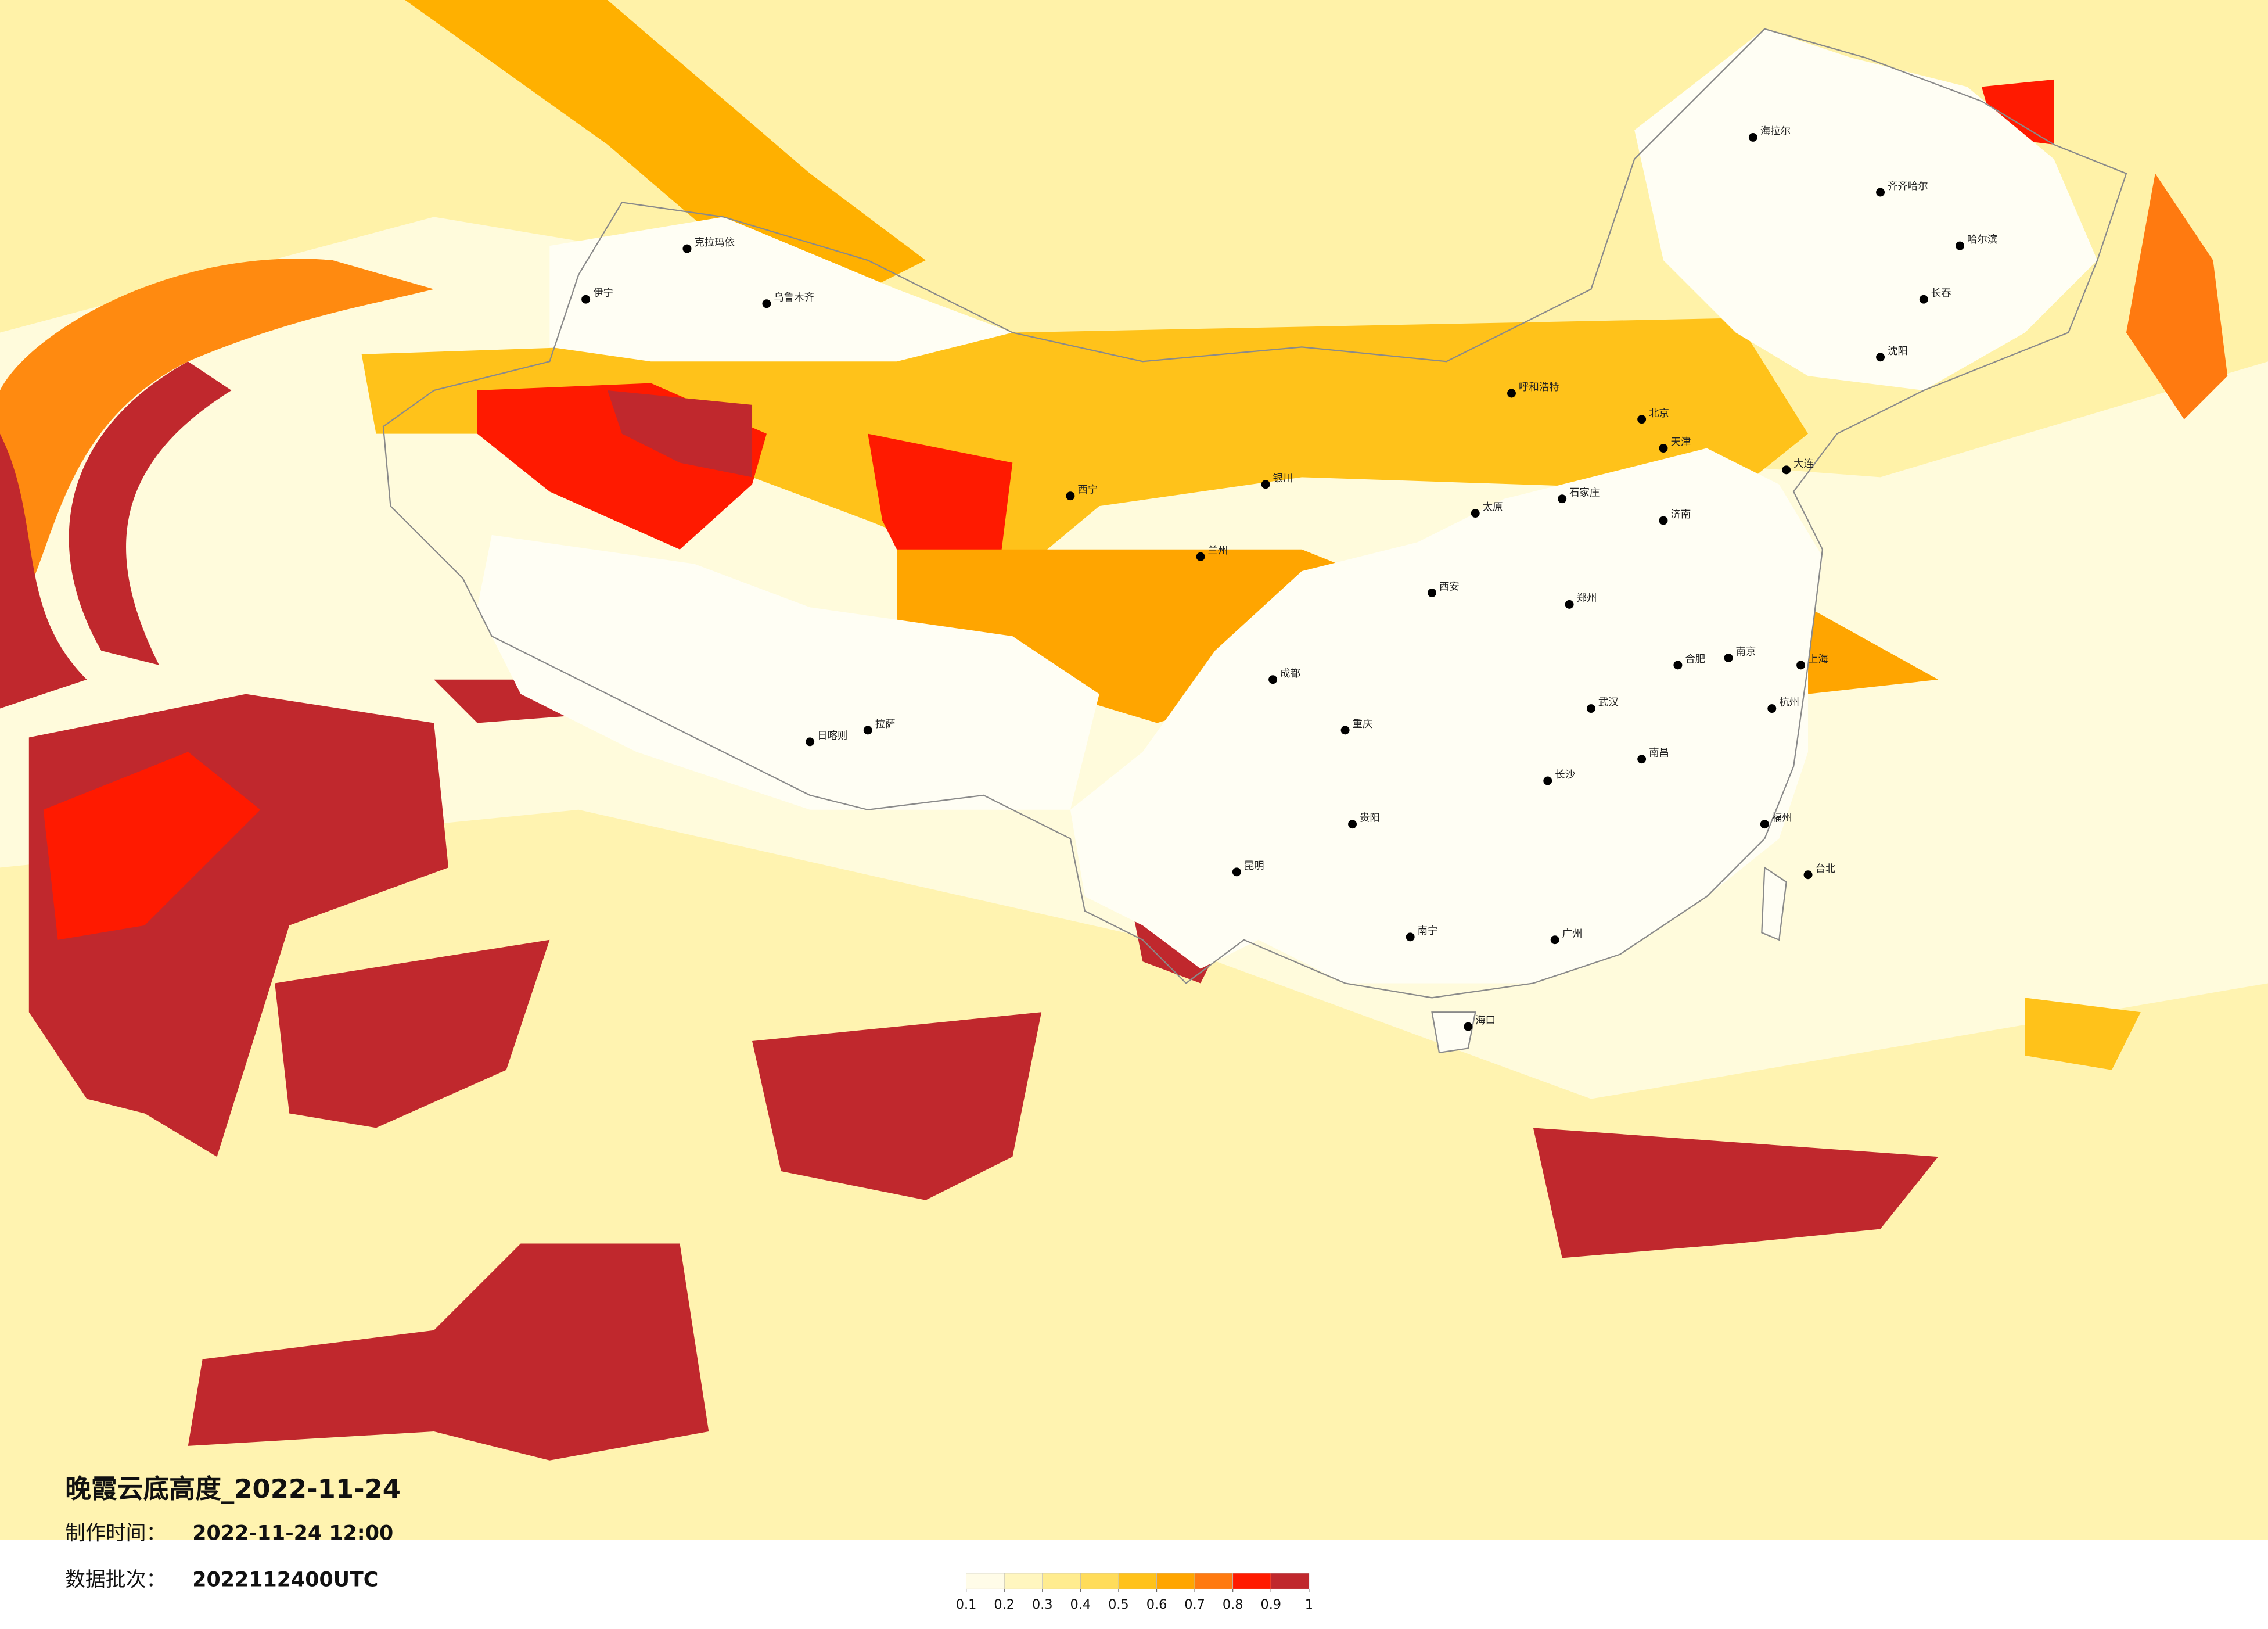 Image resolution: width=2268 pixels, height=1629 pixels. I want to click on city-label: 郑州, so click(1587, 598).